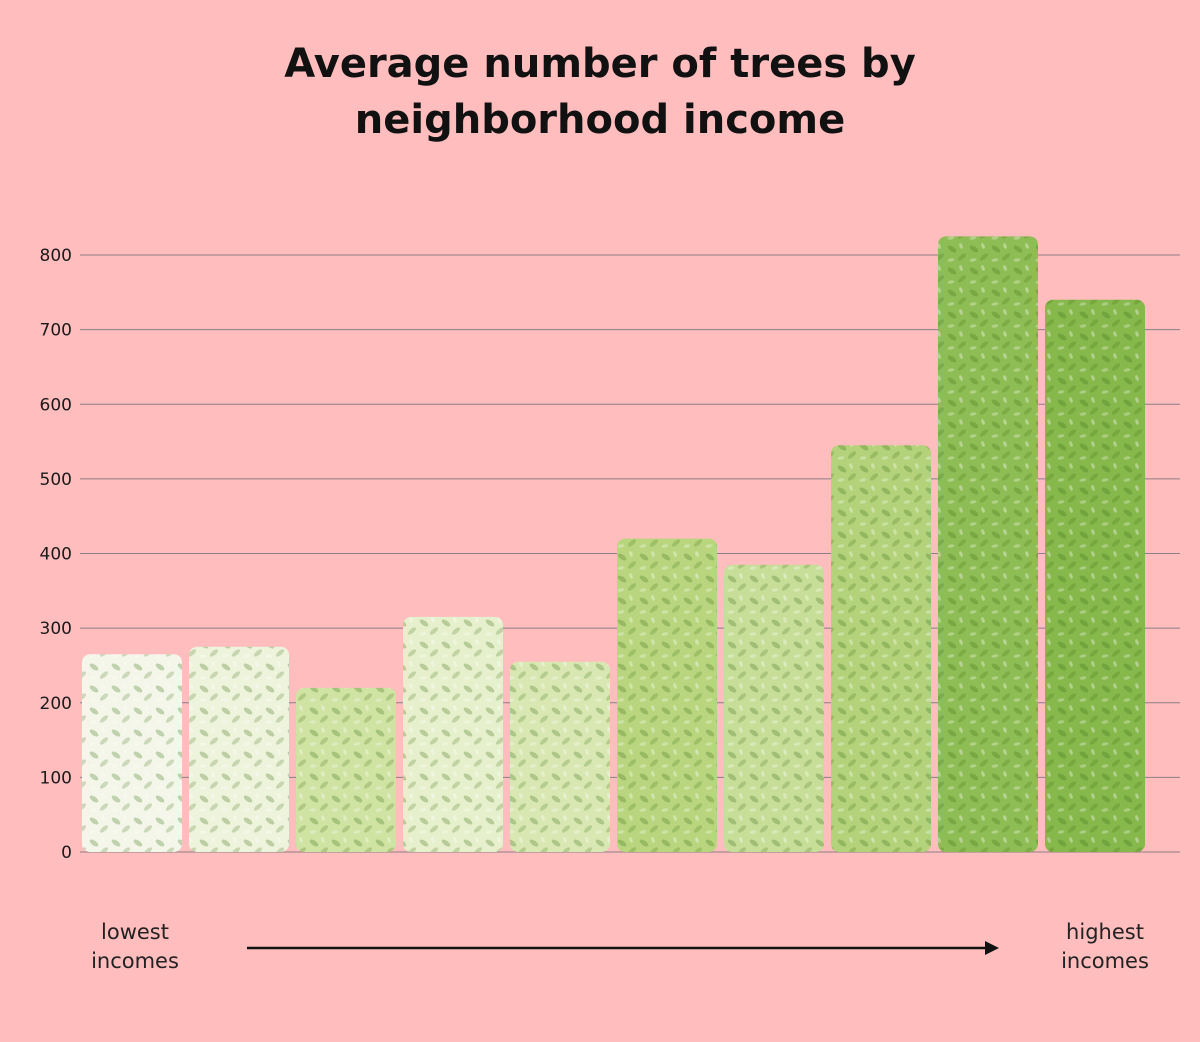 This screenshot has height=1042, width=1200. I want to click on y-tick-label: 600, so click(56, 405).